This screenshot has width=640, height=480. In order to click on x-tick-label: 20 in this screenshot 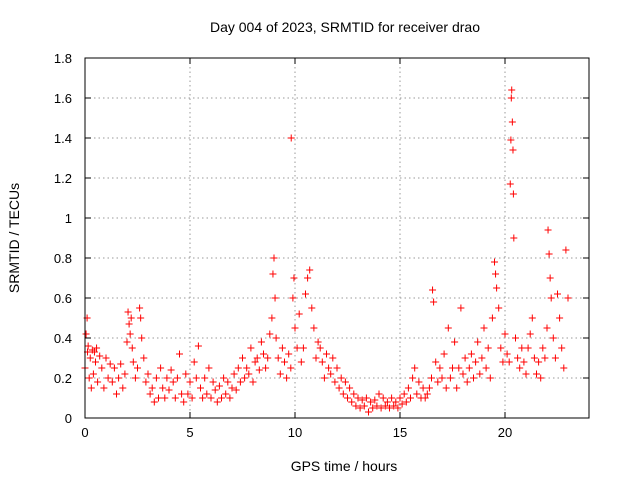, I will do `click(505, 432)`.